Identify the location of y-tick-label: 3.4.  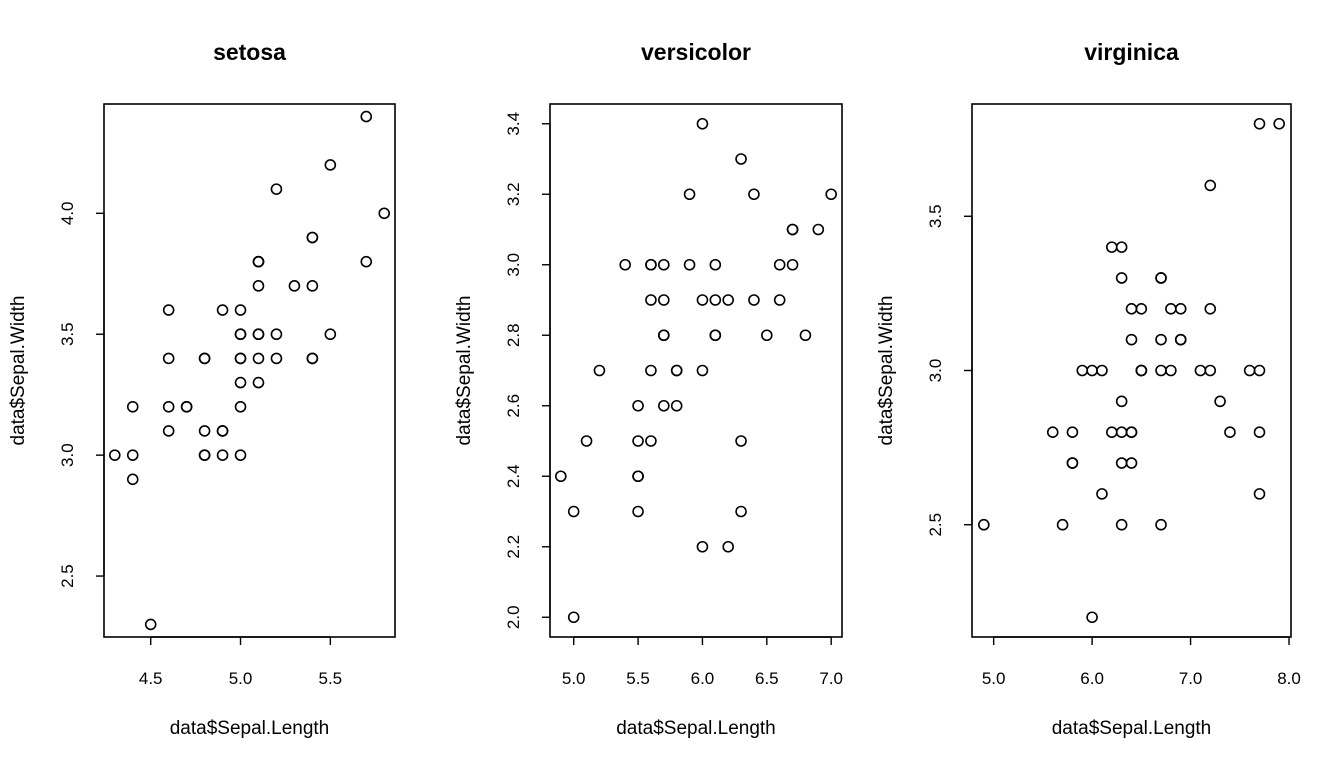
(513, 124).